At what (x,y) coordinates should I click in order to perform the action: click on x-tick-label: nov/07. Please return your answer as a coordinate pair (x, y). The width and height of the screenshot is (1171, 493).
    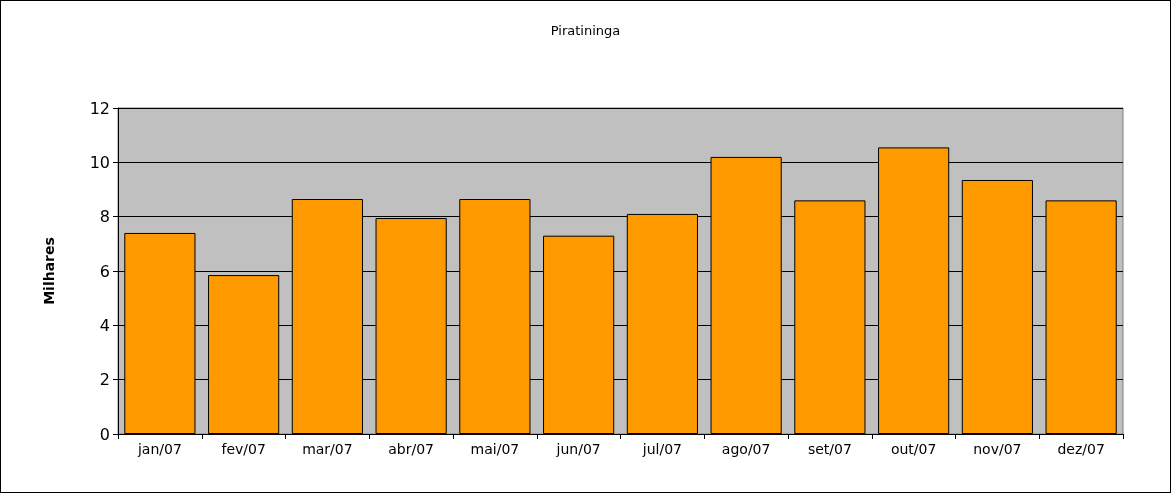
    Looking at the image, I should click on (997, 449).